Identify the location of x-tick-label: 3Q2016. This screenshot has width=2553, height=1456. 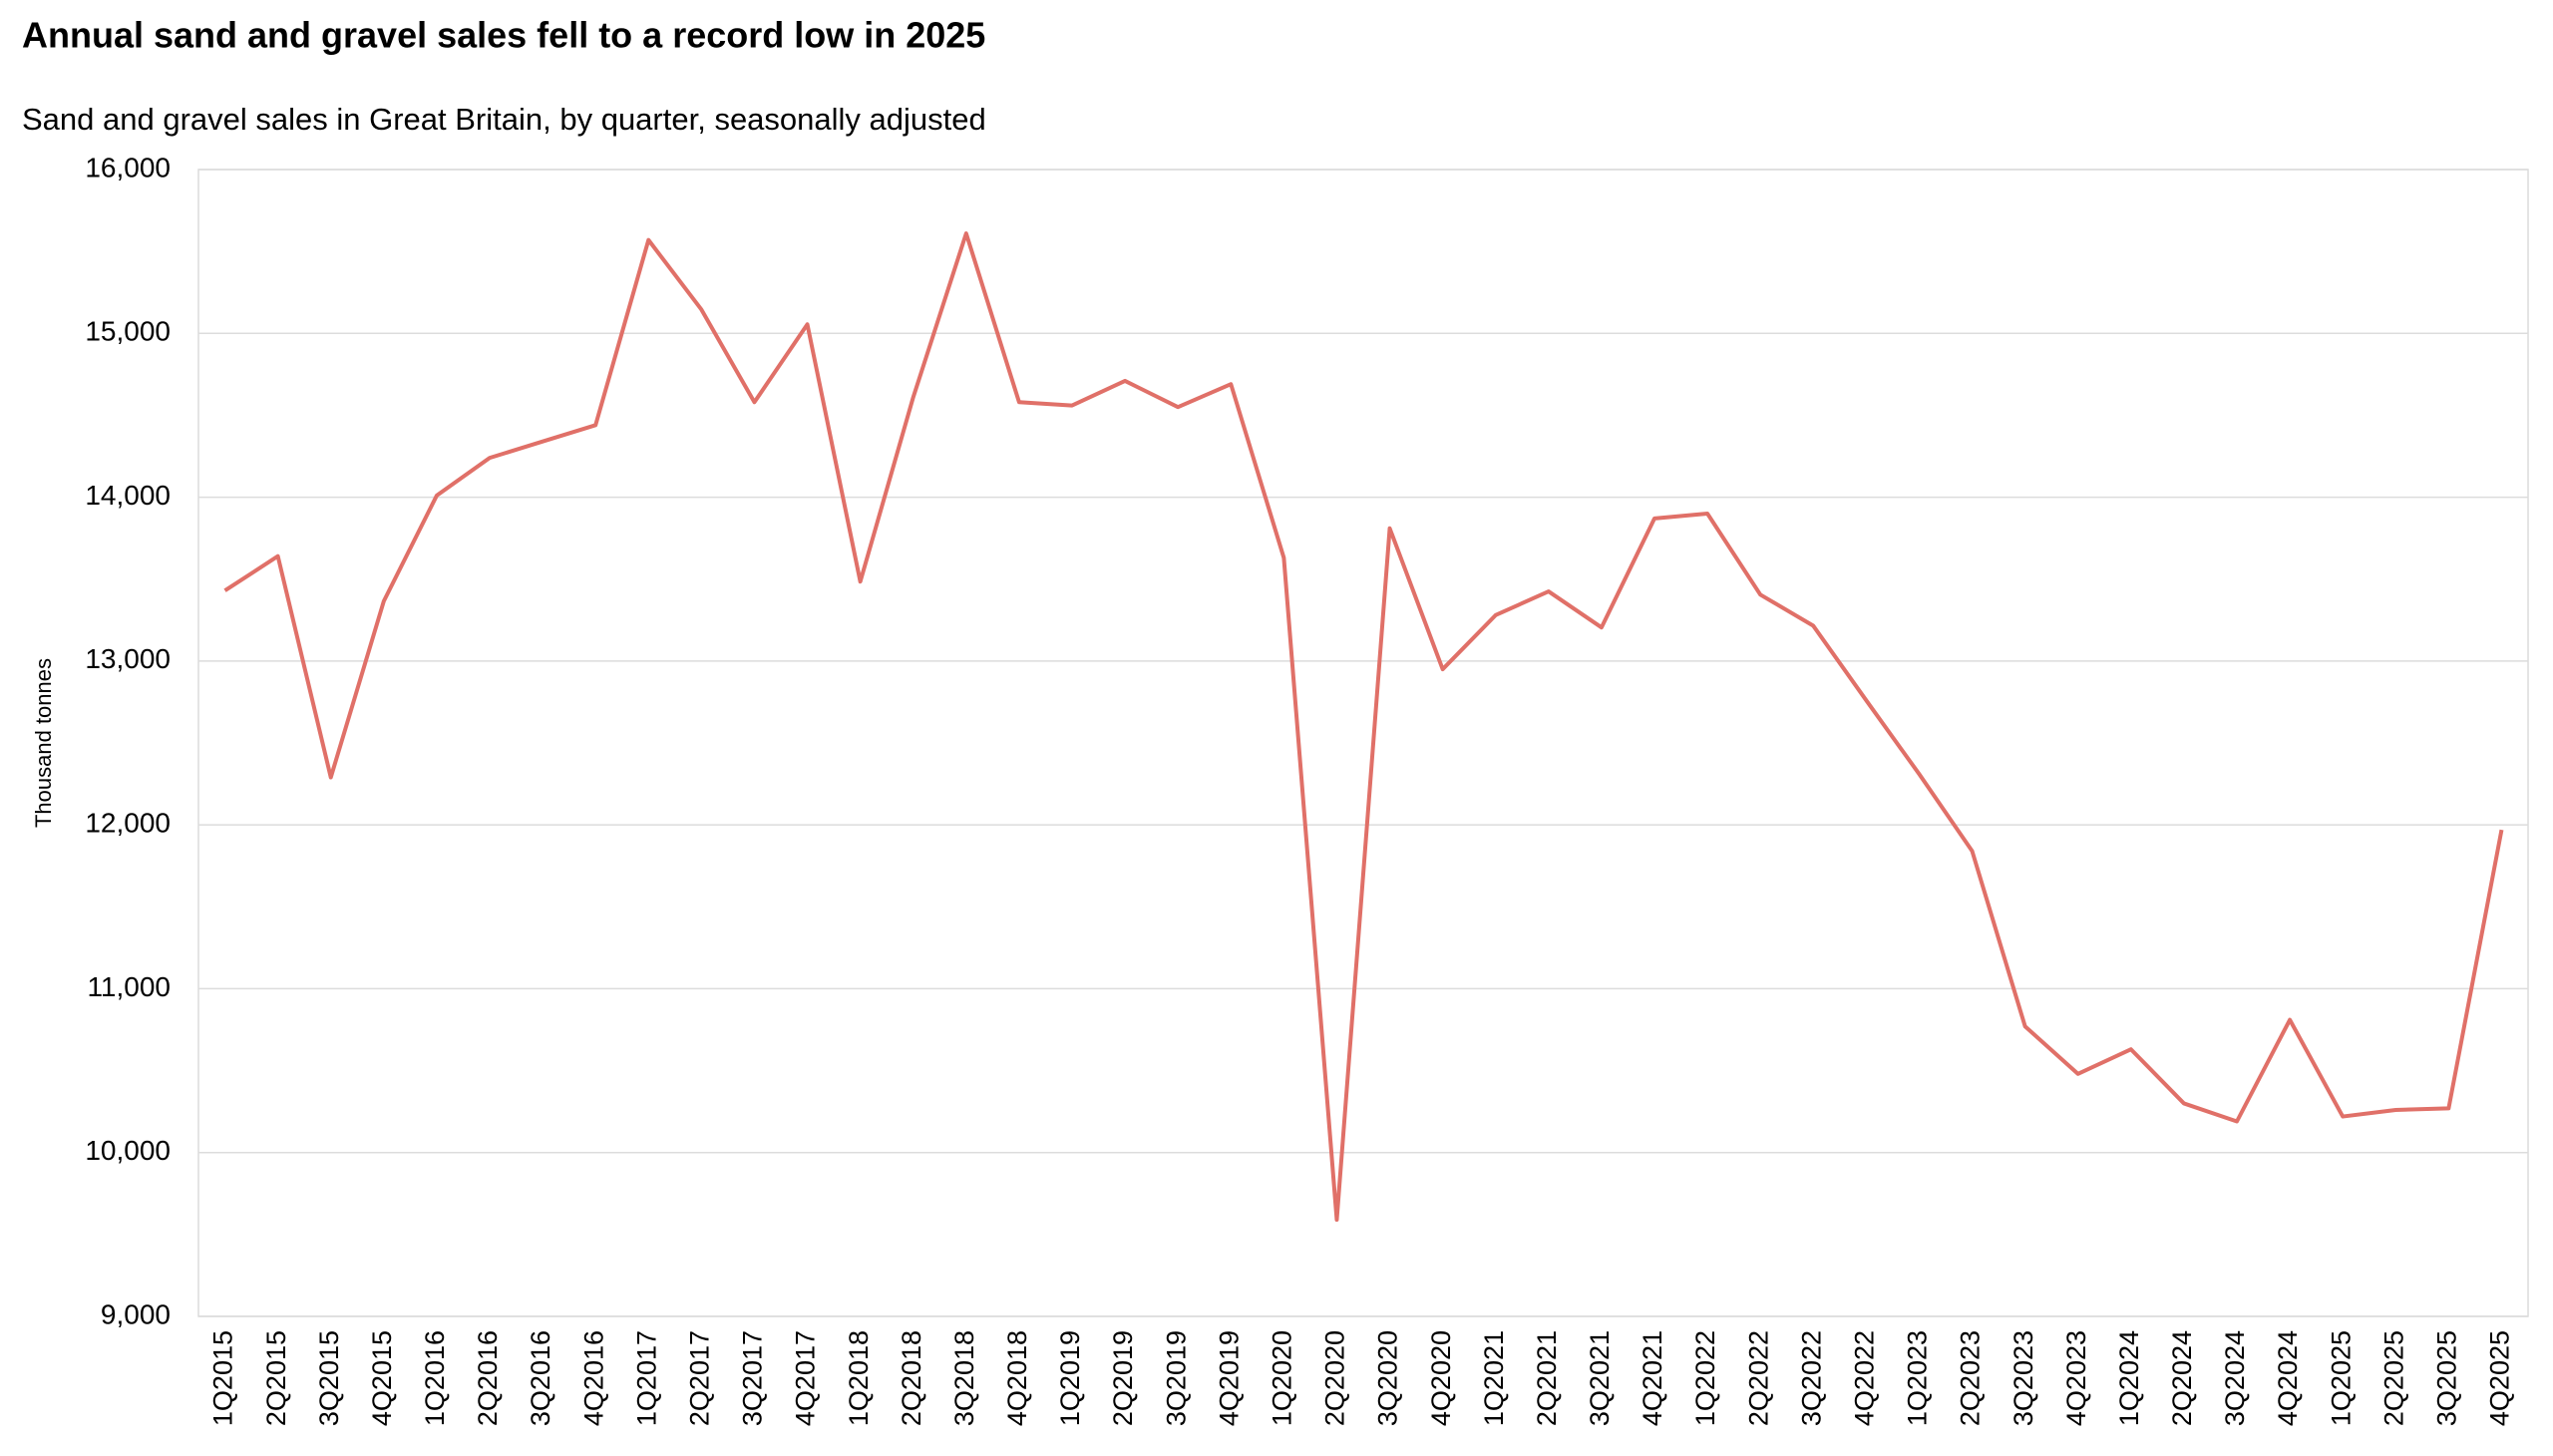
(541, 1378).